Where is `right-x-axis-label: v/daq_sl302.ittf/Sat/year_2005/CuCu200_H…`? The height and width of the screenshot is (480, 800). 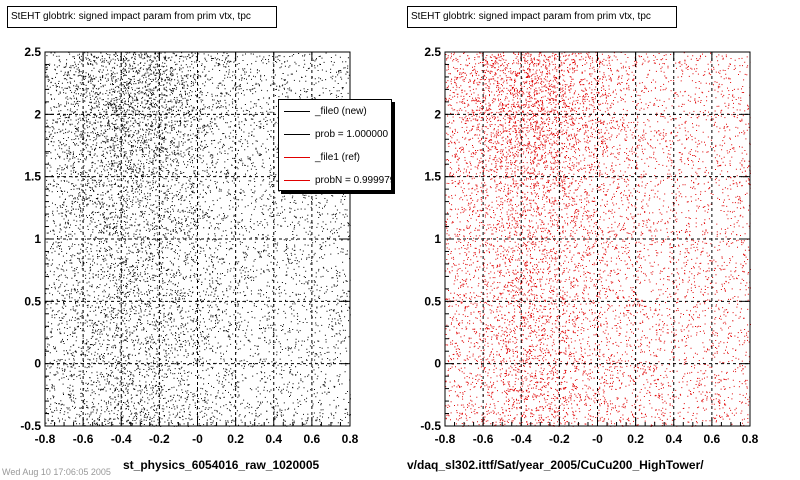
right-x-axis-label: v/daq_sl302.ittf/Sat/year_2005/CuCu200_H… is located at coordinates (555, 465).